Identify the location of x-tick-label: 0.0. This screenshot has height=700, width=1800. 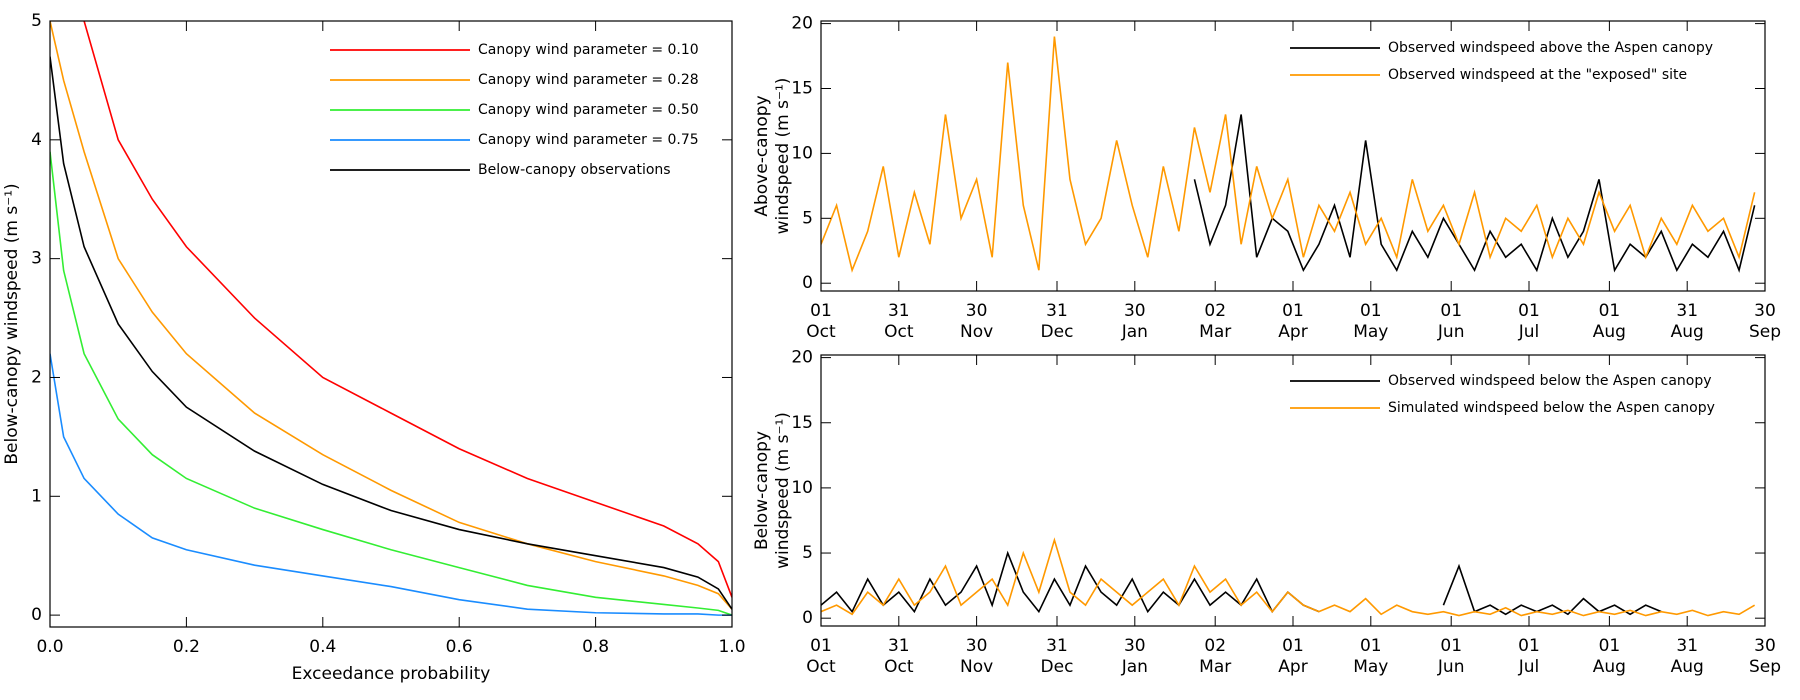
(49, 647).